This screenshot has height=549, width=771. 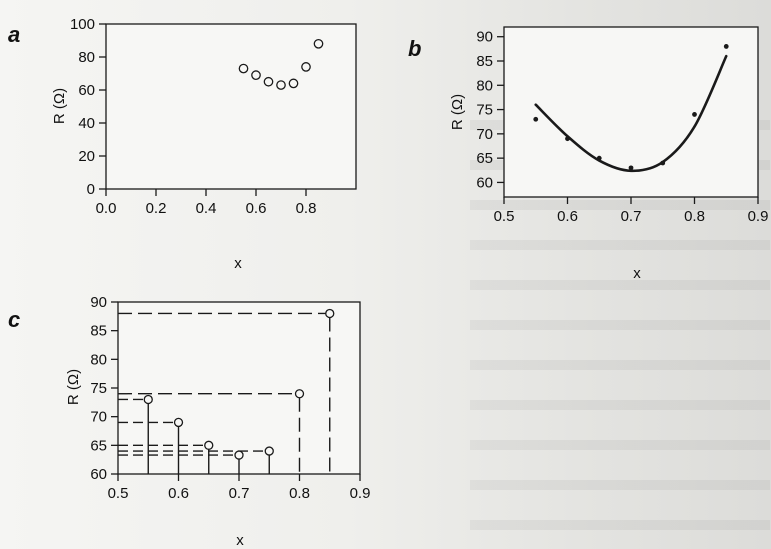 I want to click on x-tick-label: 0.4, so click(x=206, y=208).